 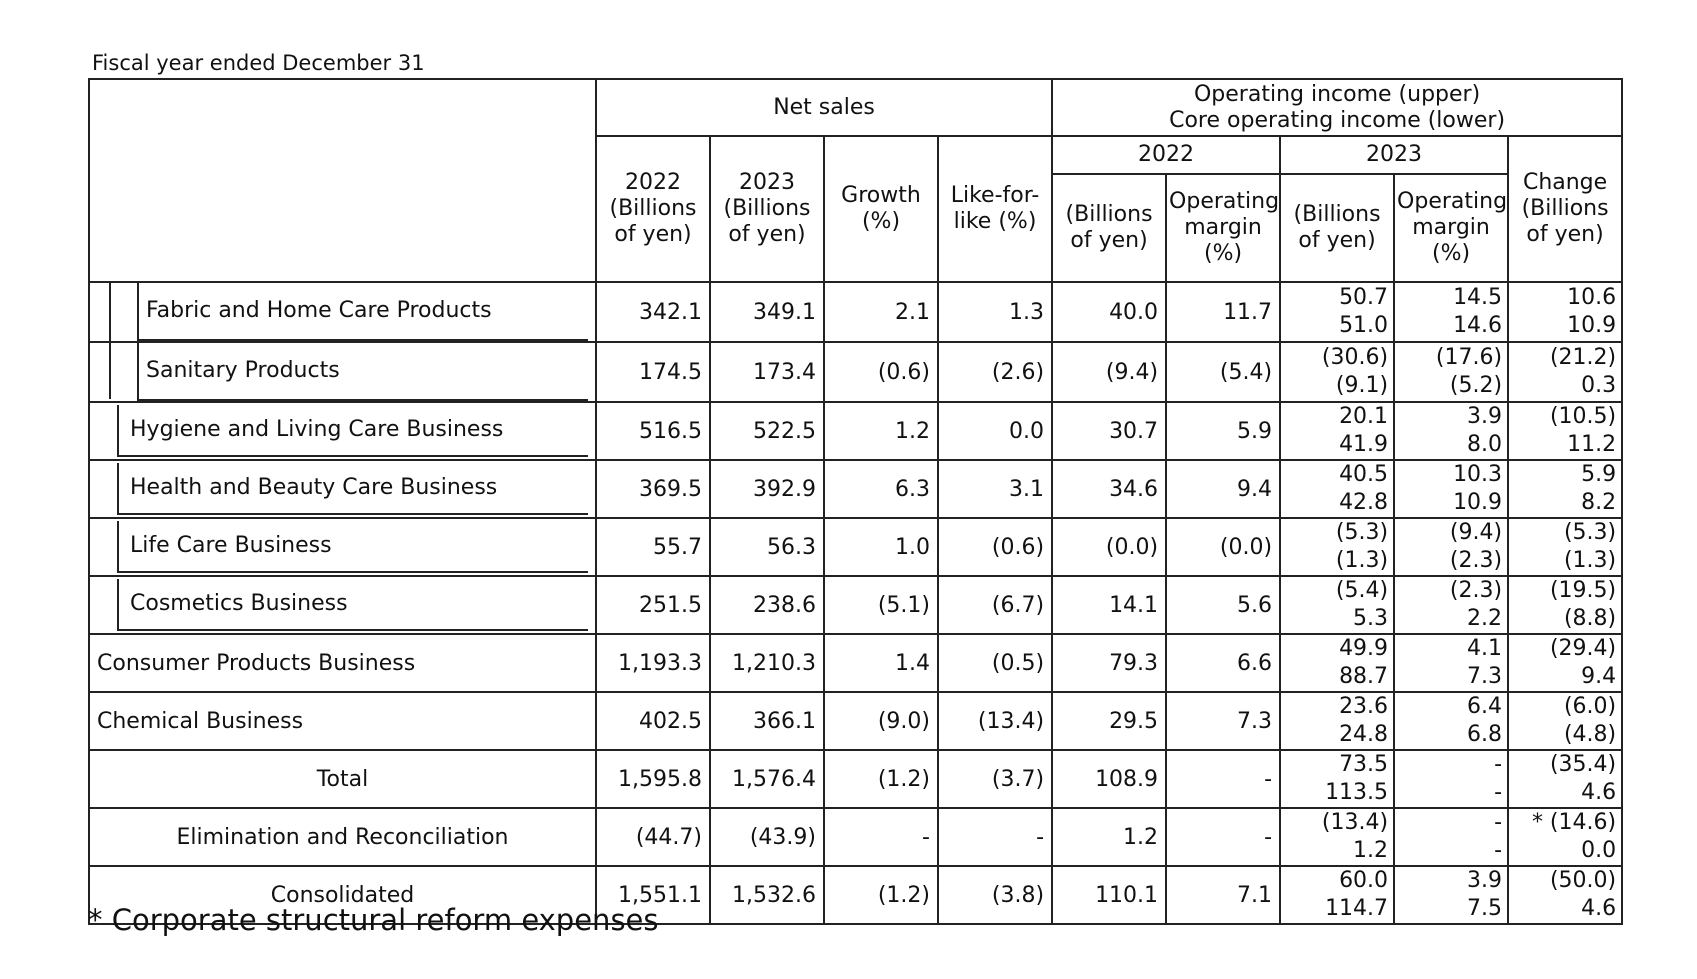 What do you see at coordinates (1476, 590) in the screenshot?
I see `operating-margin-2023-cell-upper: (2.3)` at bounding box center [1476, 590].